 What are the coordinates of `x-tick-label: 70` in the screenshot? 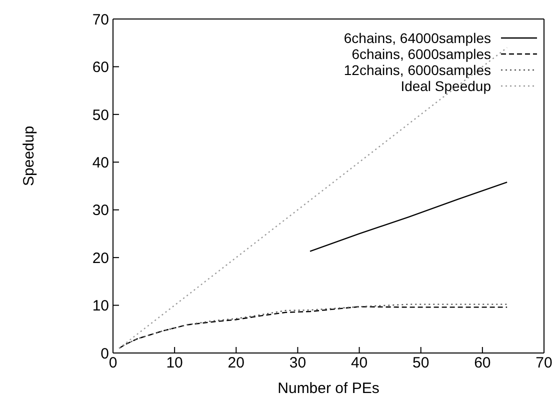 It's located at (544, 363).